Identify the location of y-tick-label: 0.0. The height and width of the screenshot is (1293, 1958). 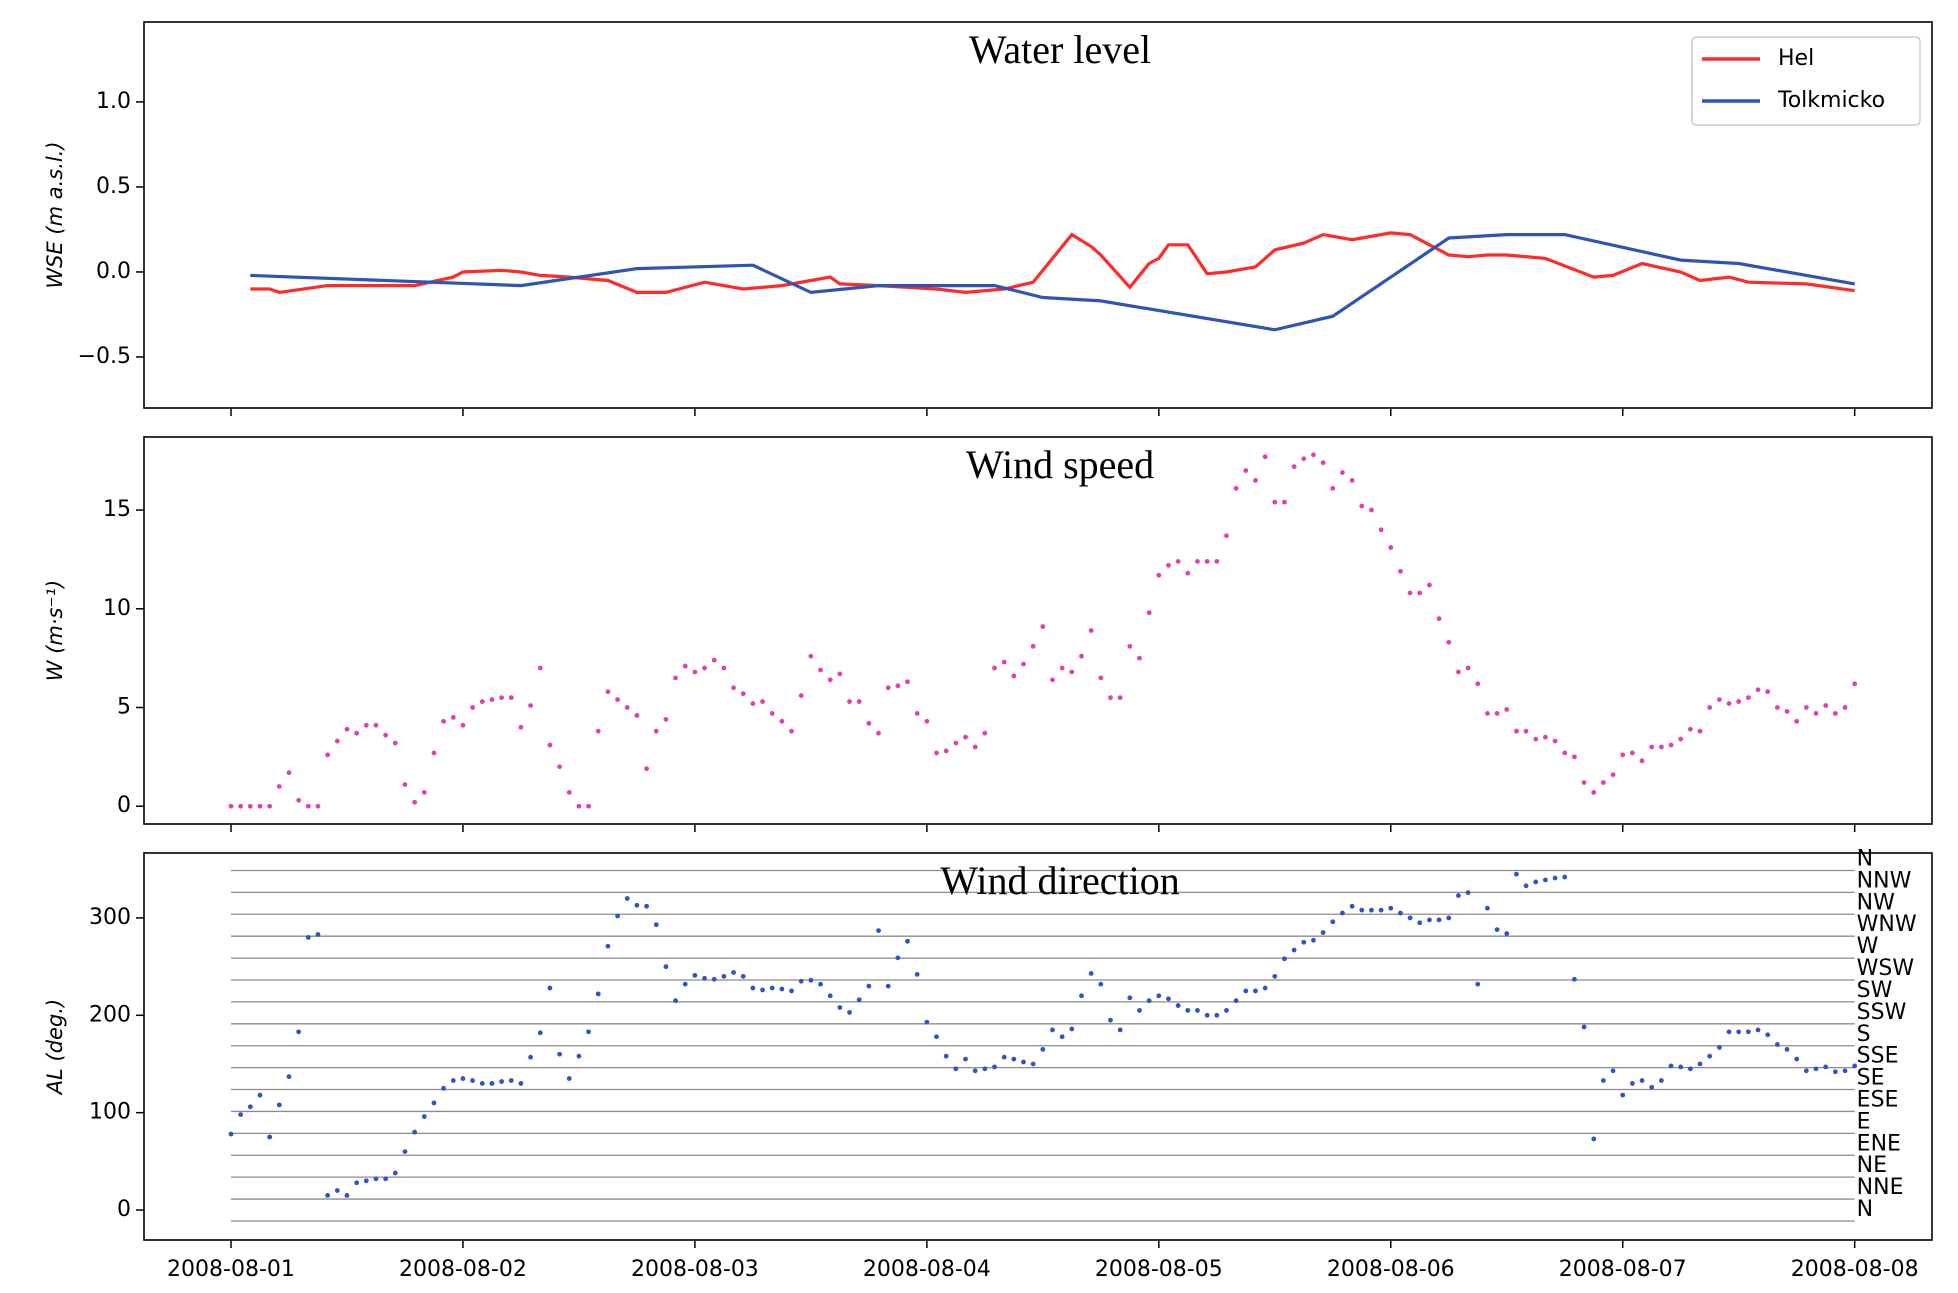
(113, 271).